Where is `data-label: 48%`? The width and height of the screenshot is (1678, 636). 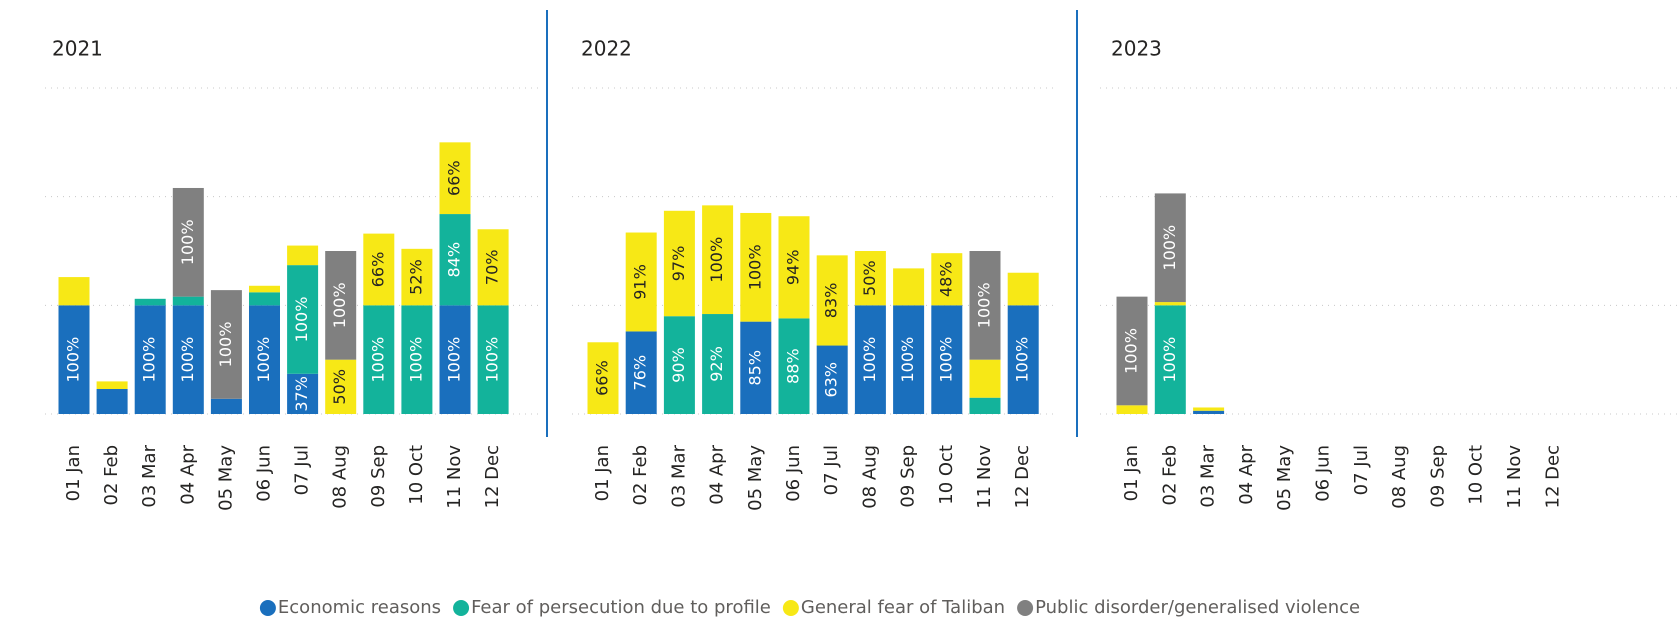 data-label: 48% is located at coordinates (945, 279).